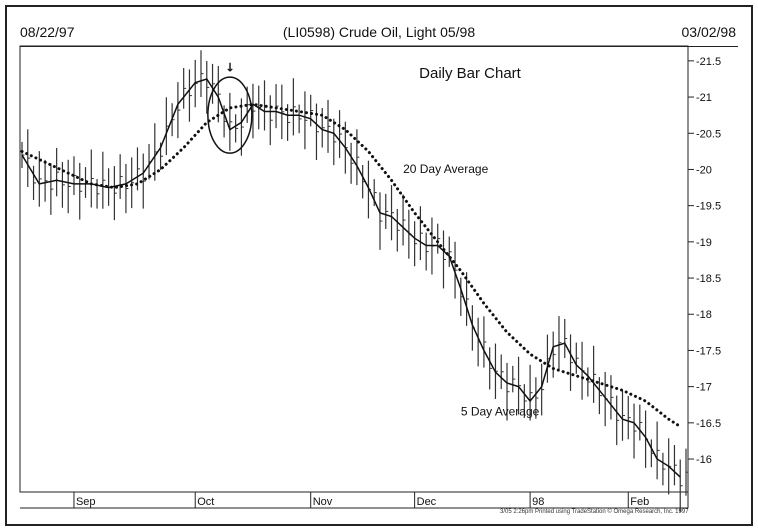 This screenshot has width=758, height=531. I want to click on x-tick-label: Nov, so click(323, 502).